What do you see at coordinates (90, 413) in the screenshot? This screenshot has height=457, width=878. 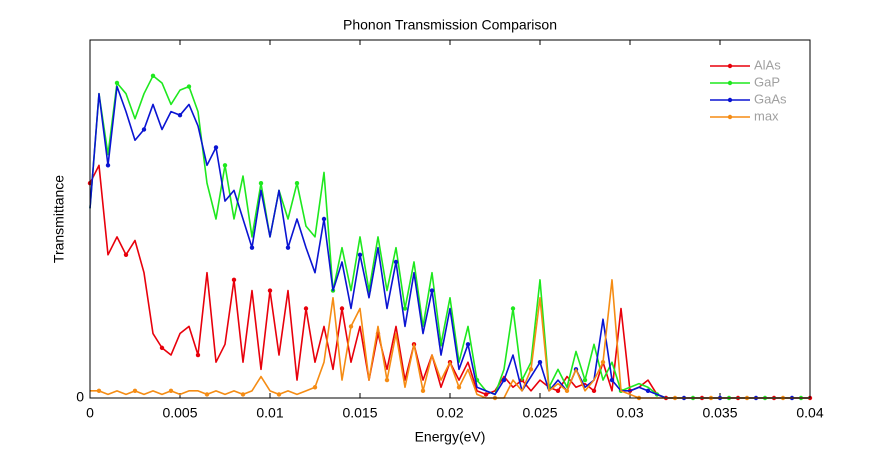 I see `x-tick-label: 0` at bounding box center [90, 413].